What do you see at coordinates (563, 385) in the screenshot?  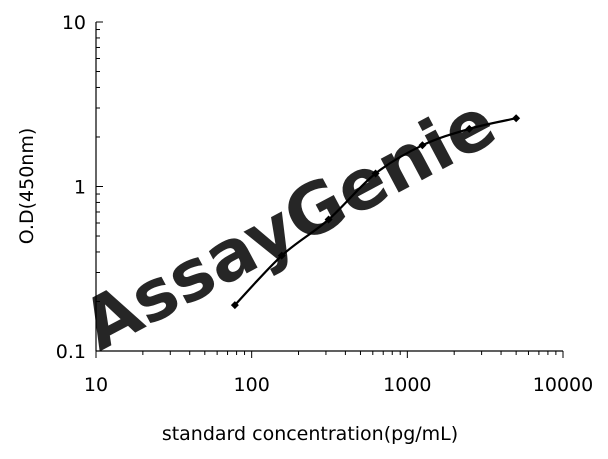 I see `x-tick-label: 10000` at bounding box center [563, 385].